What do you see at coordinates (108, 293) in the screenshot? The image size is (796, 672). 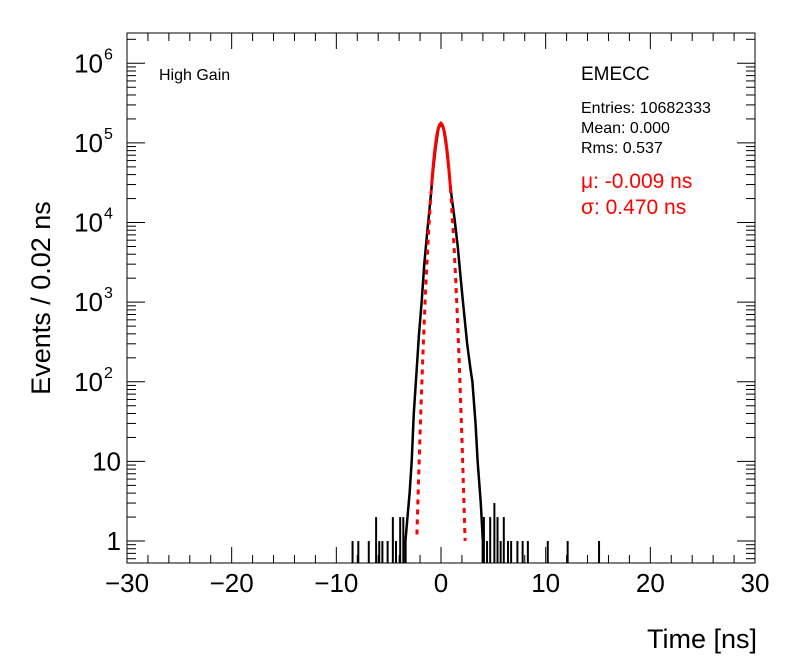 I see `y-tick-exponent: 3` at bounding box center [108, 293].